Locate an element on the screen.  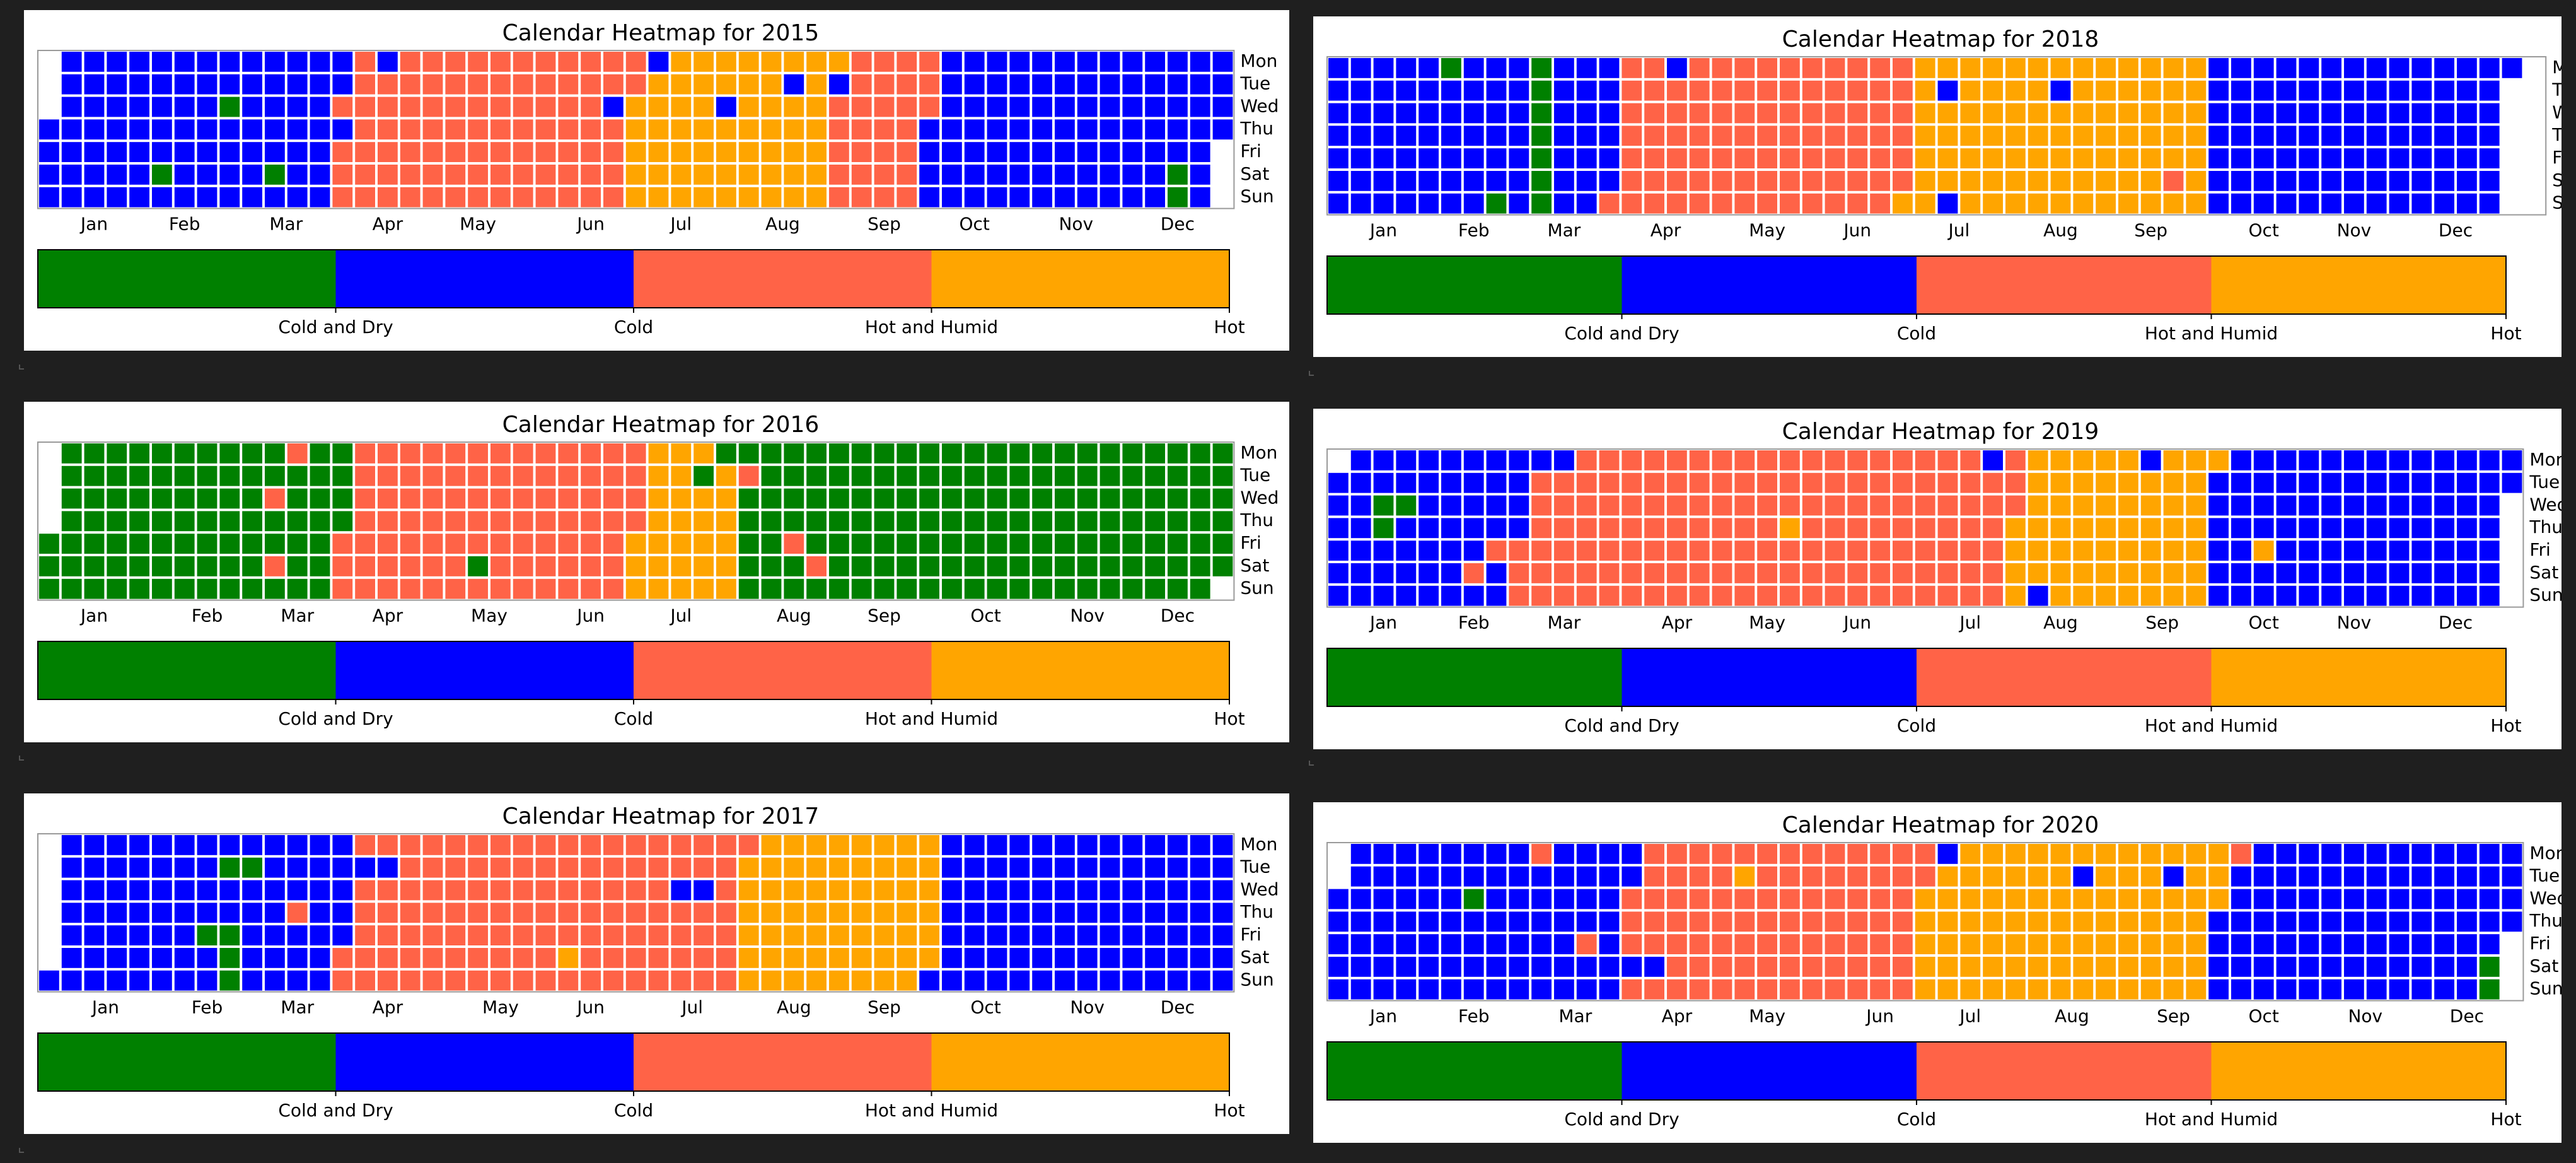
day-label: Tue is located at coordinates (1255, 475).